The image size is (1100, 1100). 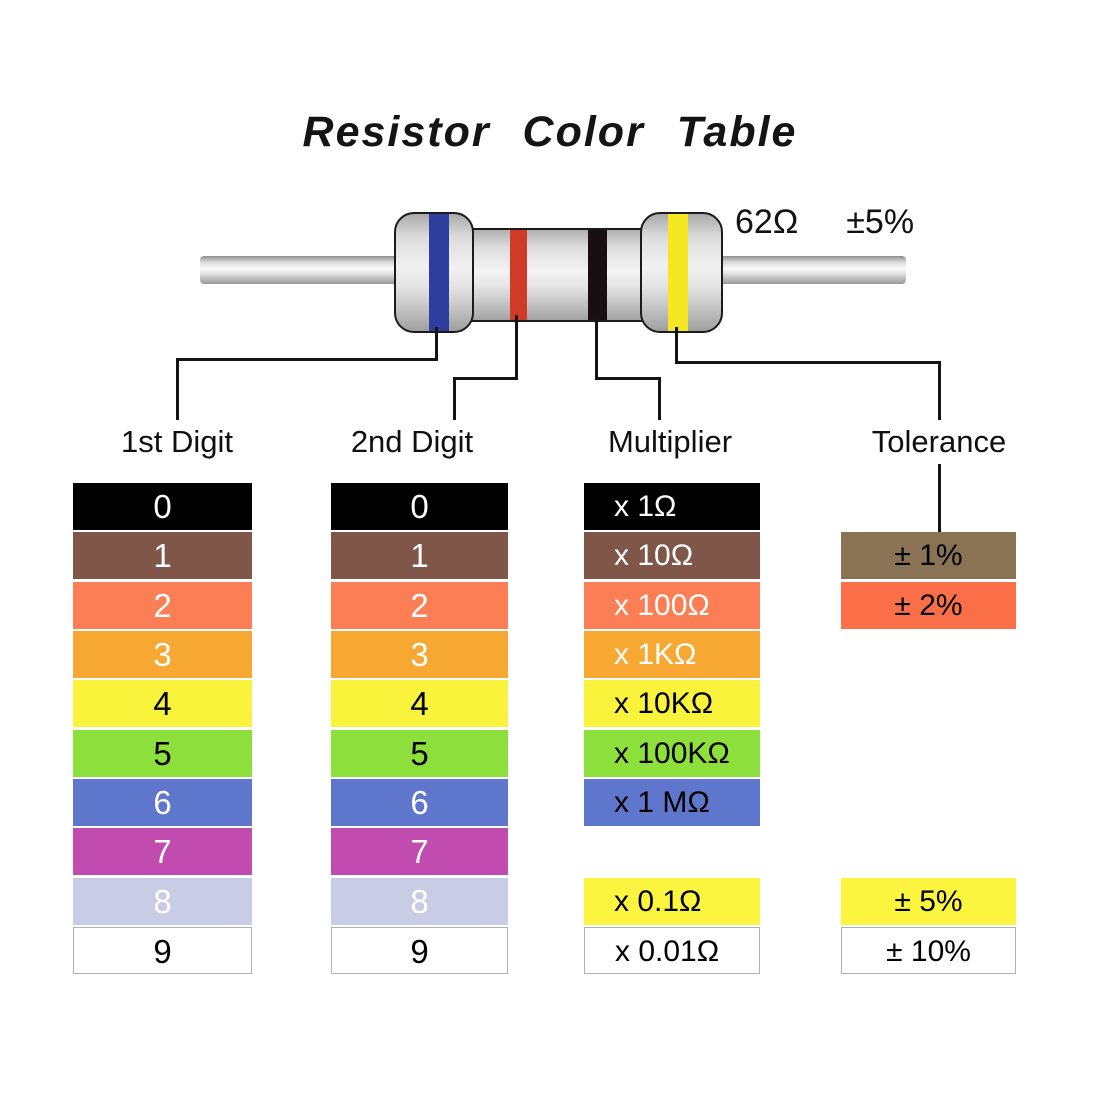 I want to click on multiplier-row: x 1Ω, so click(x=672, y=506).